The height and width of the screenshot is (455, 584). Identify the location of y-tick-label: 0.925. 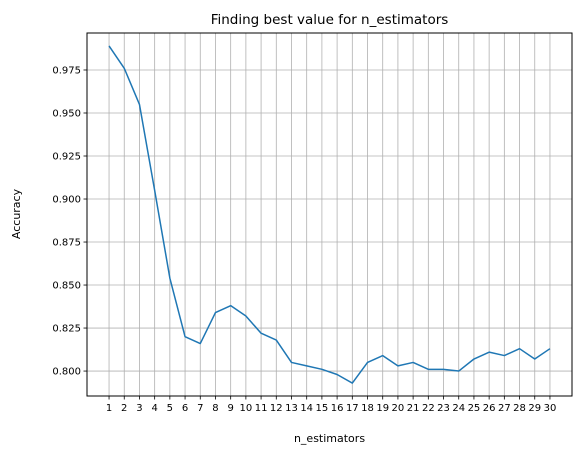
(66, 157).